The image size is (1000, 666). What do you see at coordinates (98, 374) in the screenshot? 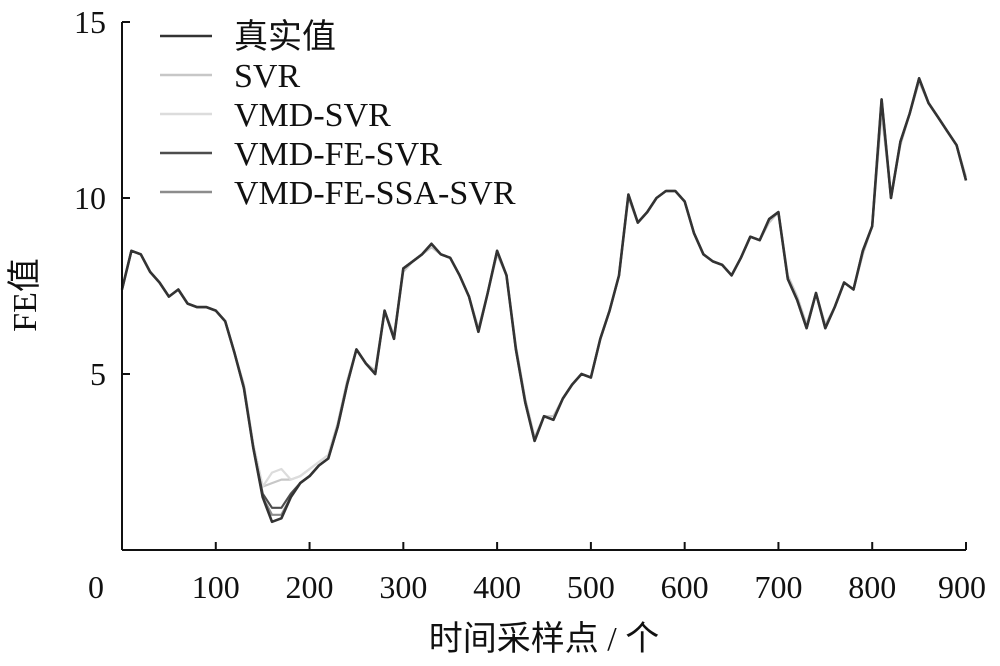
I see `y-tick-label: 5` at bounding box center [98, 374].